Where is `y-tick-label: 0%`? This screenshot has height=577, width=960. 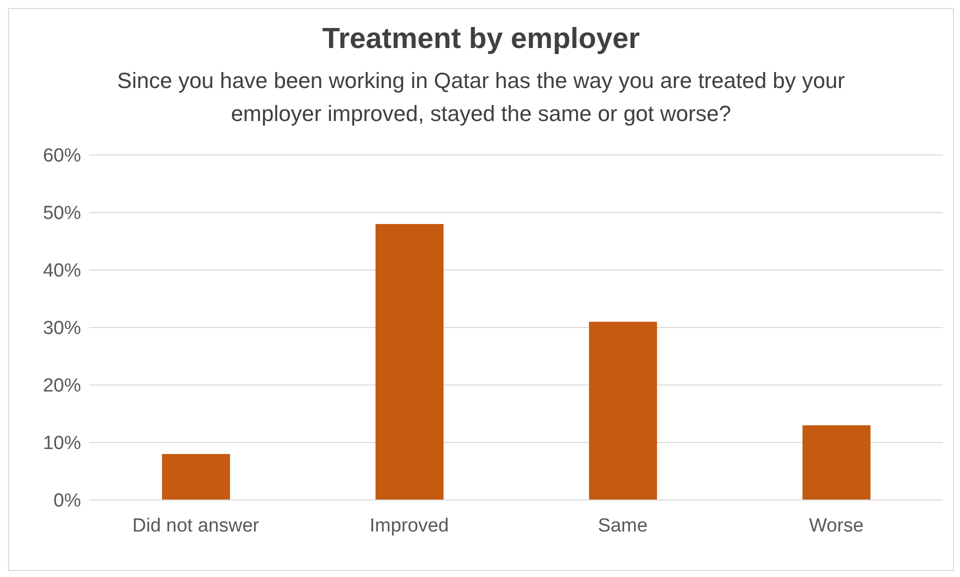
y-tick-label: 0% is located at coordinates (68, 501).